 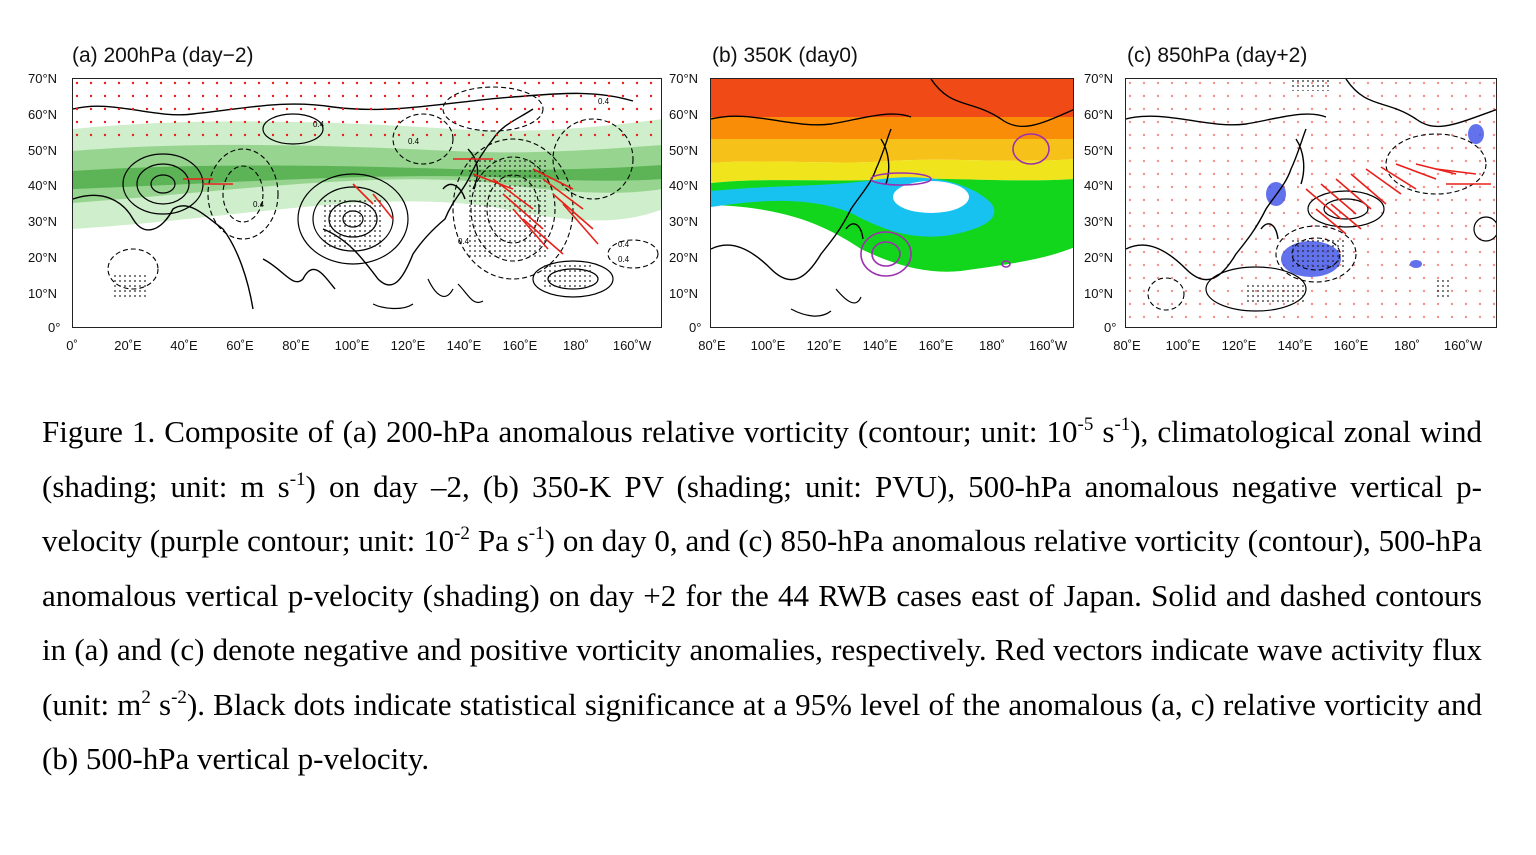 I want to click on lon-label: 0˚, so click(x=72, y=345).